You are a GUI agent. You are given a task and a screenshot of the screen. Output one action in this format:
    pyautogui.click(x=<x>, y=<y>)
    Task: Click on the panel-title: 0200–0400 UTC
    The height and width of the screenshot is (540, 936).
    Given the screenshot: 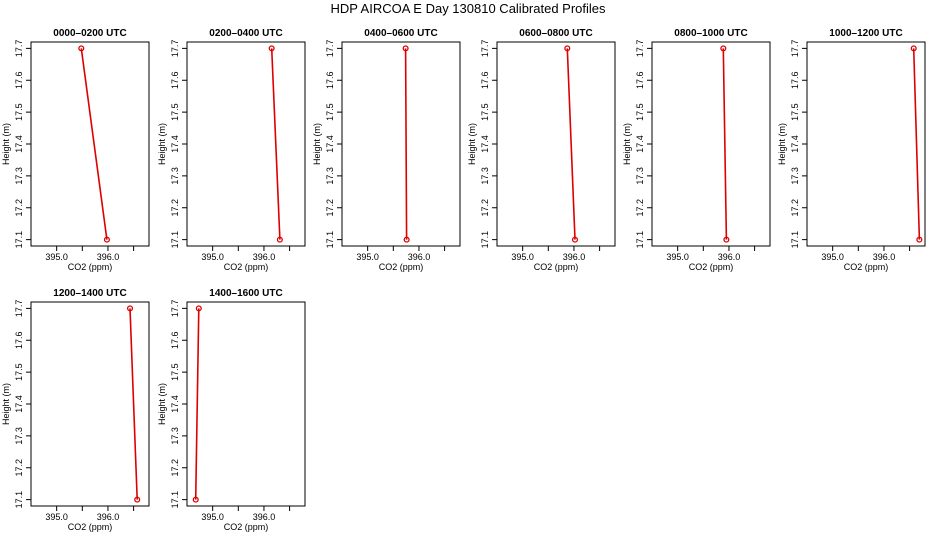 What is the action you would take?
    pyautogui.click(x=245, y=33)
    